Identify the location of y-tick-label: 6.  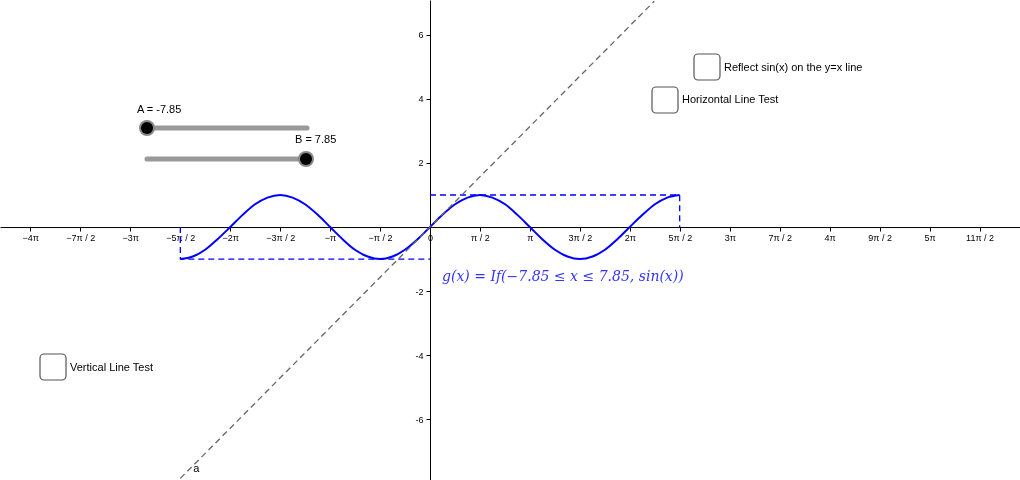
(421, 35).